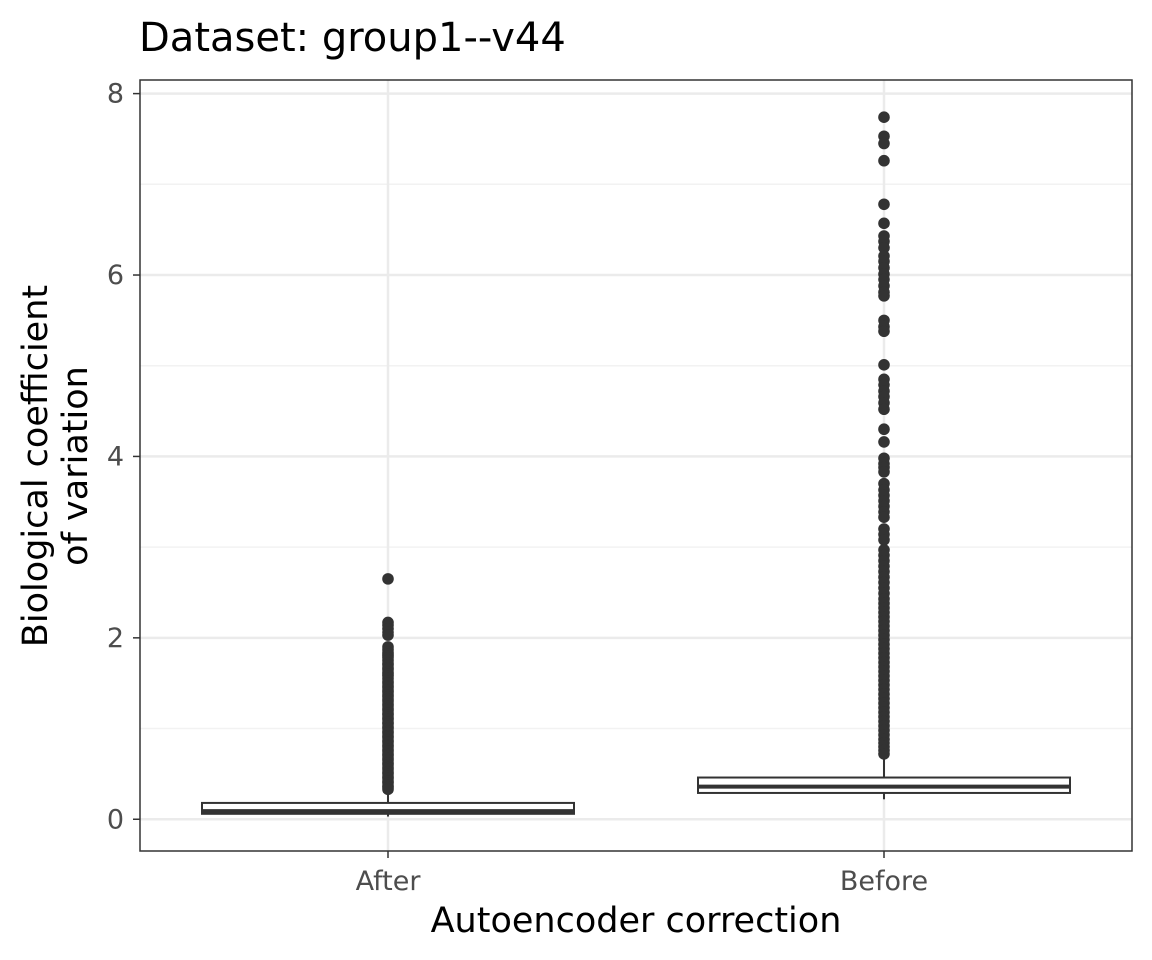  I want to click on y-axis-tick-label: 4, so click(115, 456).